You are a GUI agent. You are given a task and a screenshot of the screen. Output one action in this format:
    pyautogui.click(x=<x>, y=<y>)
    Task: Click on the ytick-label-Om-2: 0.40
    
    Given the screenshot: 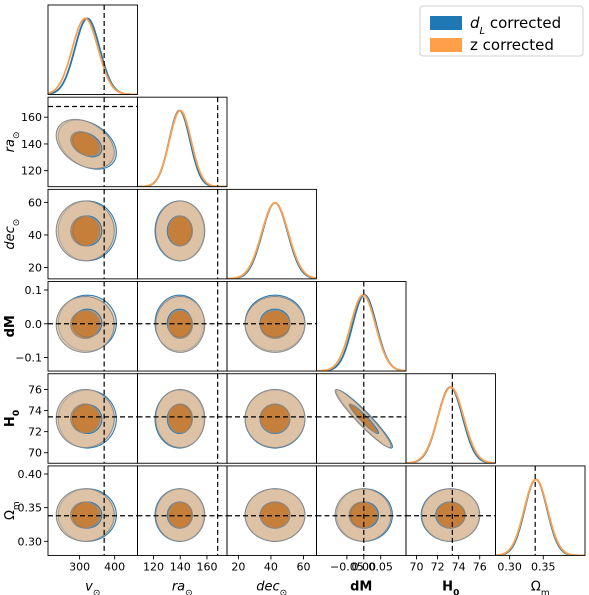 What is the action you would take?
    pyautogui.click(x=30, y=474)
    